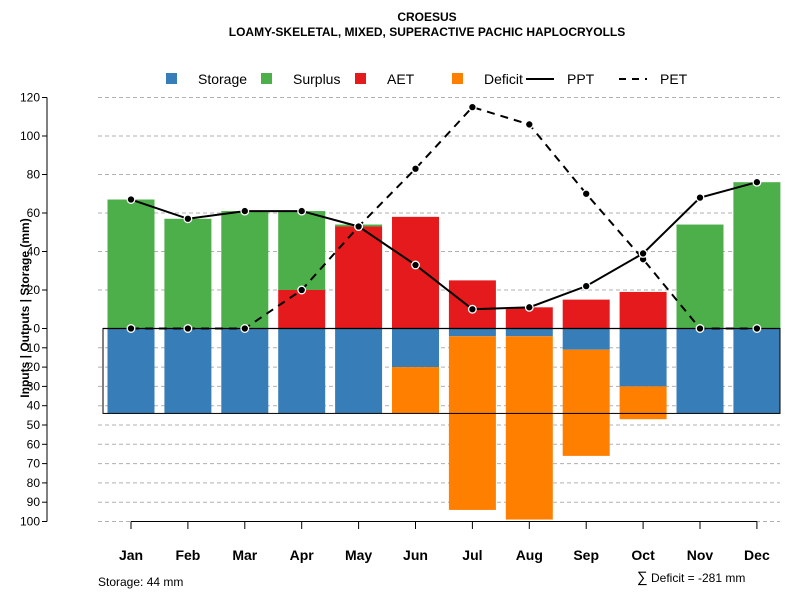  I want to click on bar-aet-aug, so click(529, 318).